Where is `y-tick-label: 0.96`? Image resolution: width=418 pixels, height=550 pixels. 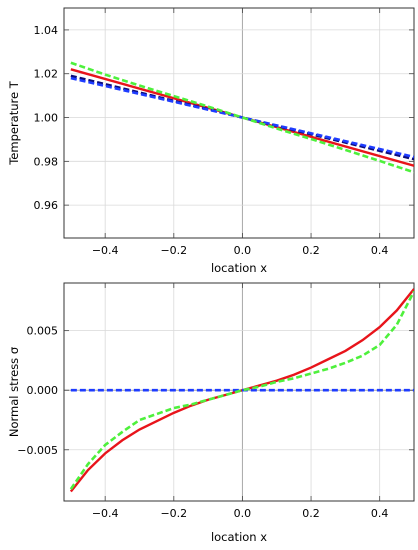 y-tick-label: 0.96 is located at coordinates (46, 205).